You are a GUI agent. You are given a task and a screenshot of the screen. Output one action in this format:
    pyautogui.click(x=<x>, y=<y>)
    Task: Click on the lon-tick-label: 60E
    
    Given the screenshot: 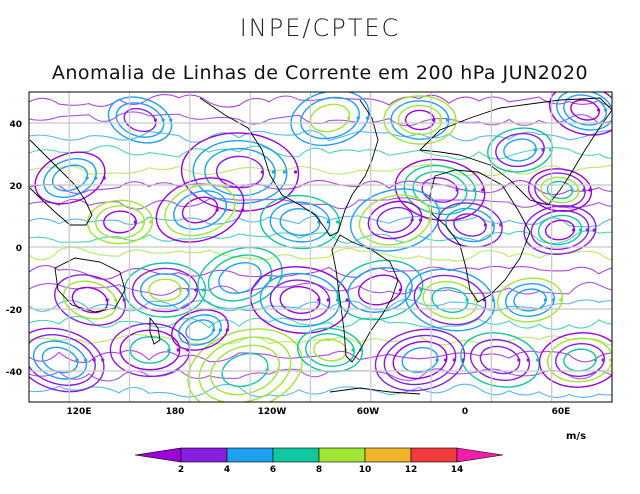 What is the action you would take?
    pyautogui.click(x=561, y=412)
    